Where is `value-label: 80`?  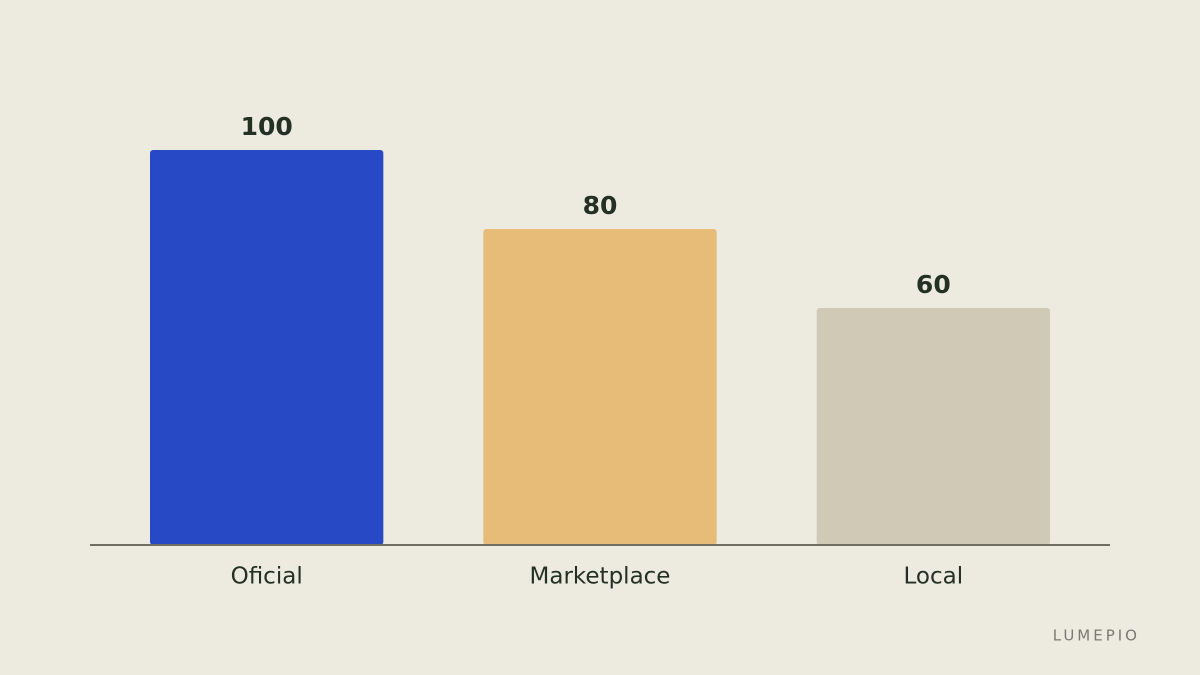 value-label: 80 is located at coordinates (600, 205).